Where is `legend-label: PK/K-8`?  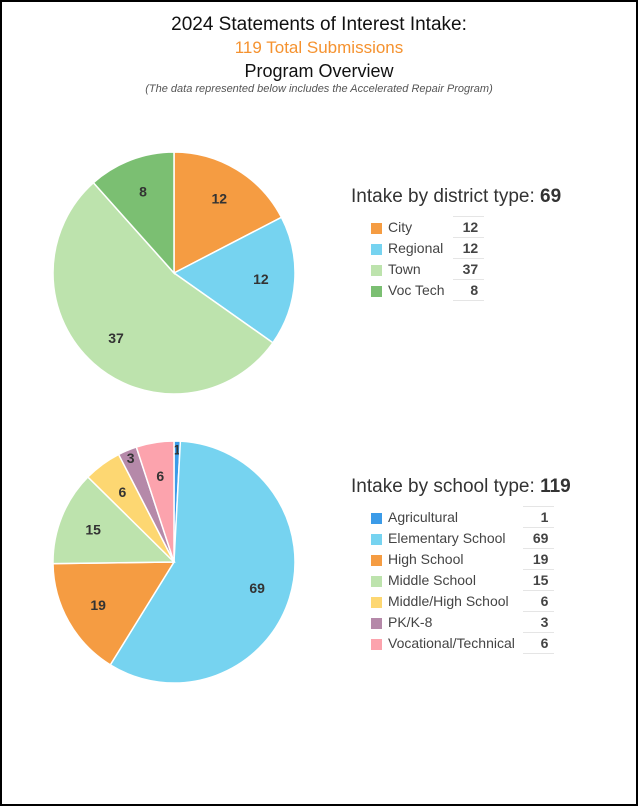 legend-label: PK/K-8 is located at coordinates (410, 622).